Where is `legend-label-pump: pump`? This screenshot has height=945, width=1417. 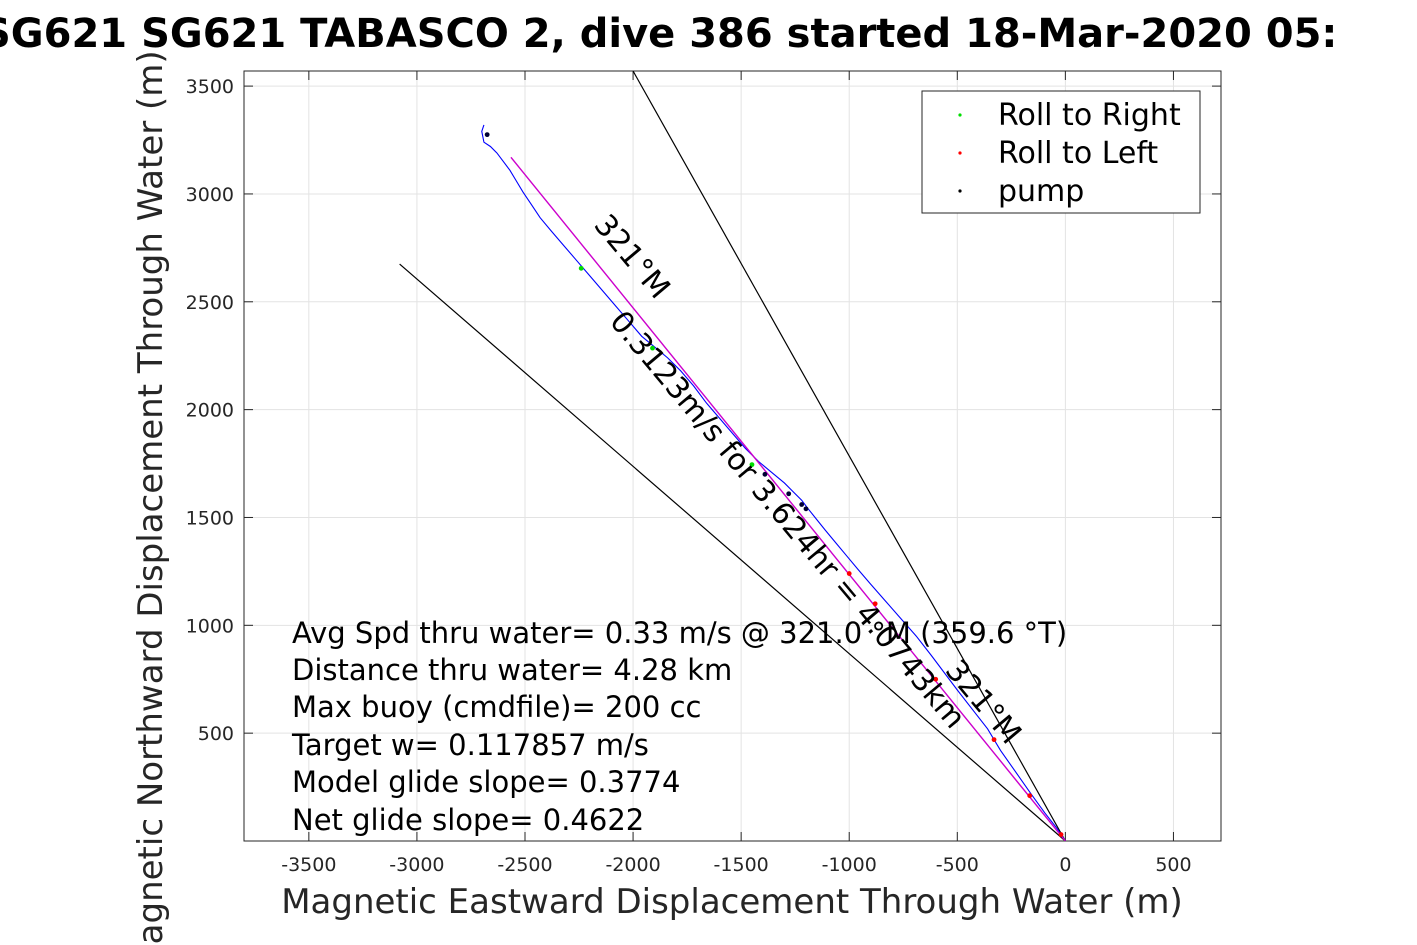
legend-label-pump: pump is located at coordinates (1041, 191).